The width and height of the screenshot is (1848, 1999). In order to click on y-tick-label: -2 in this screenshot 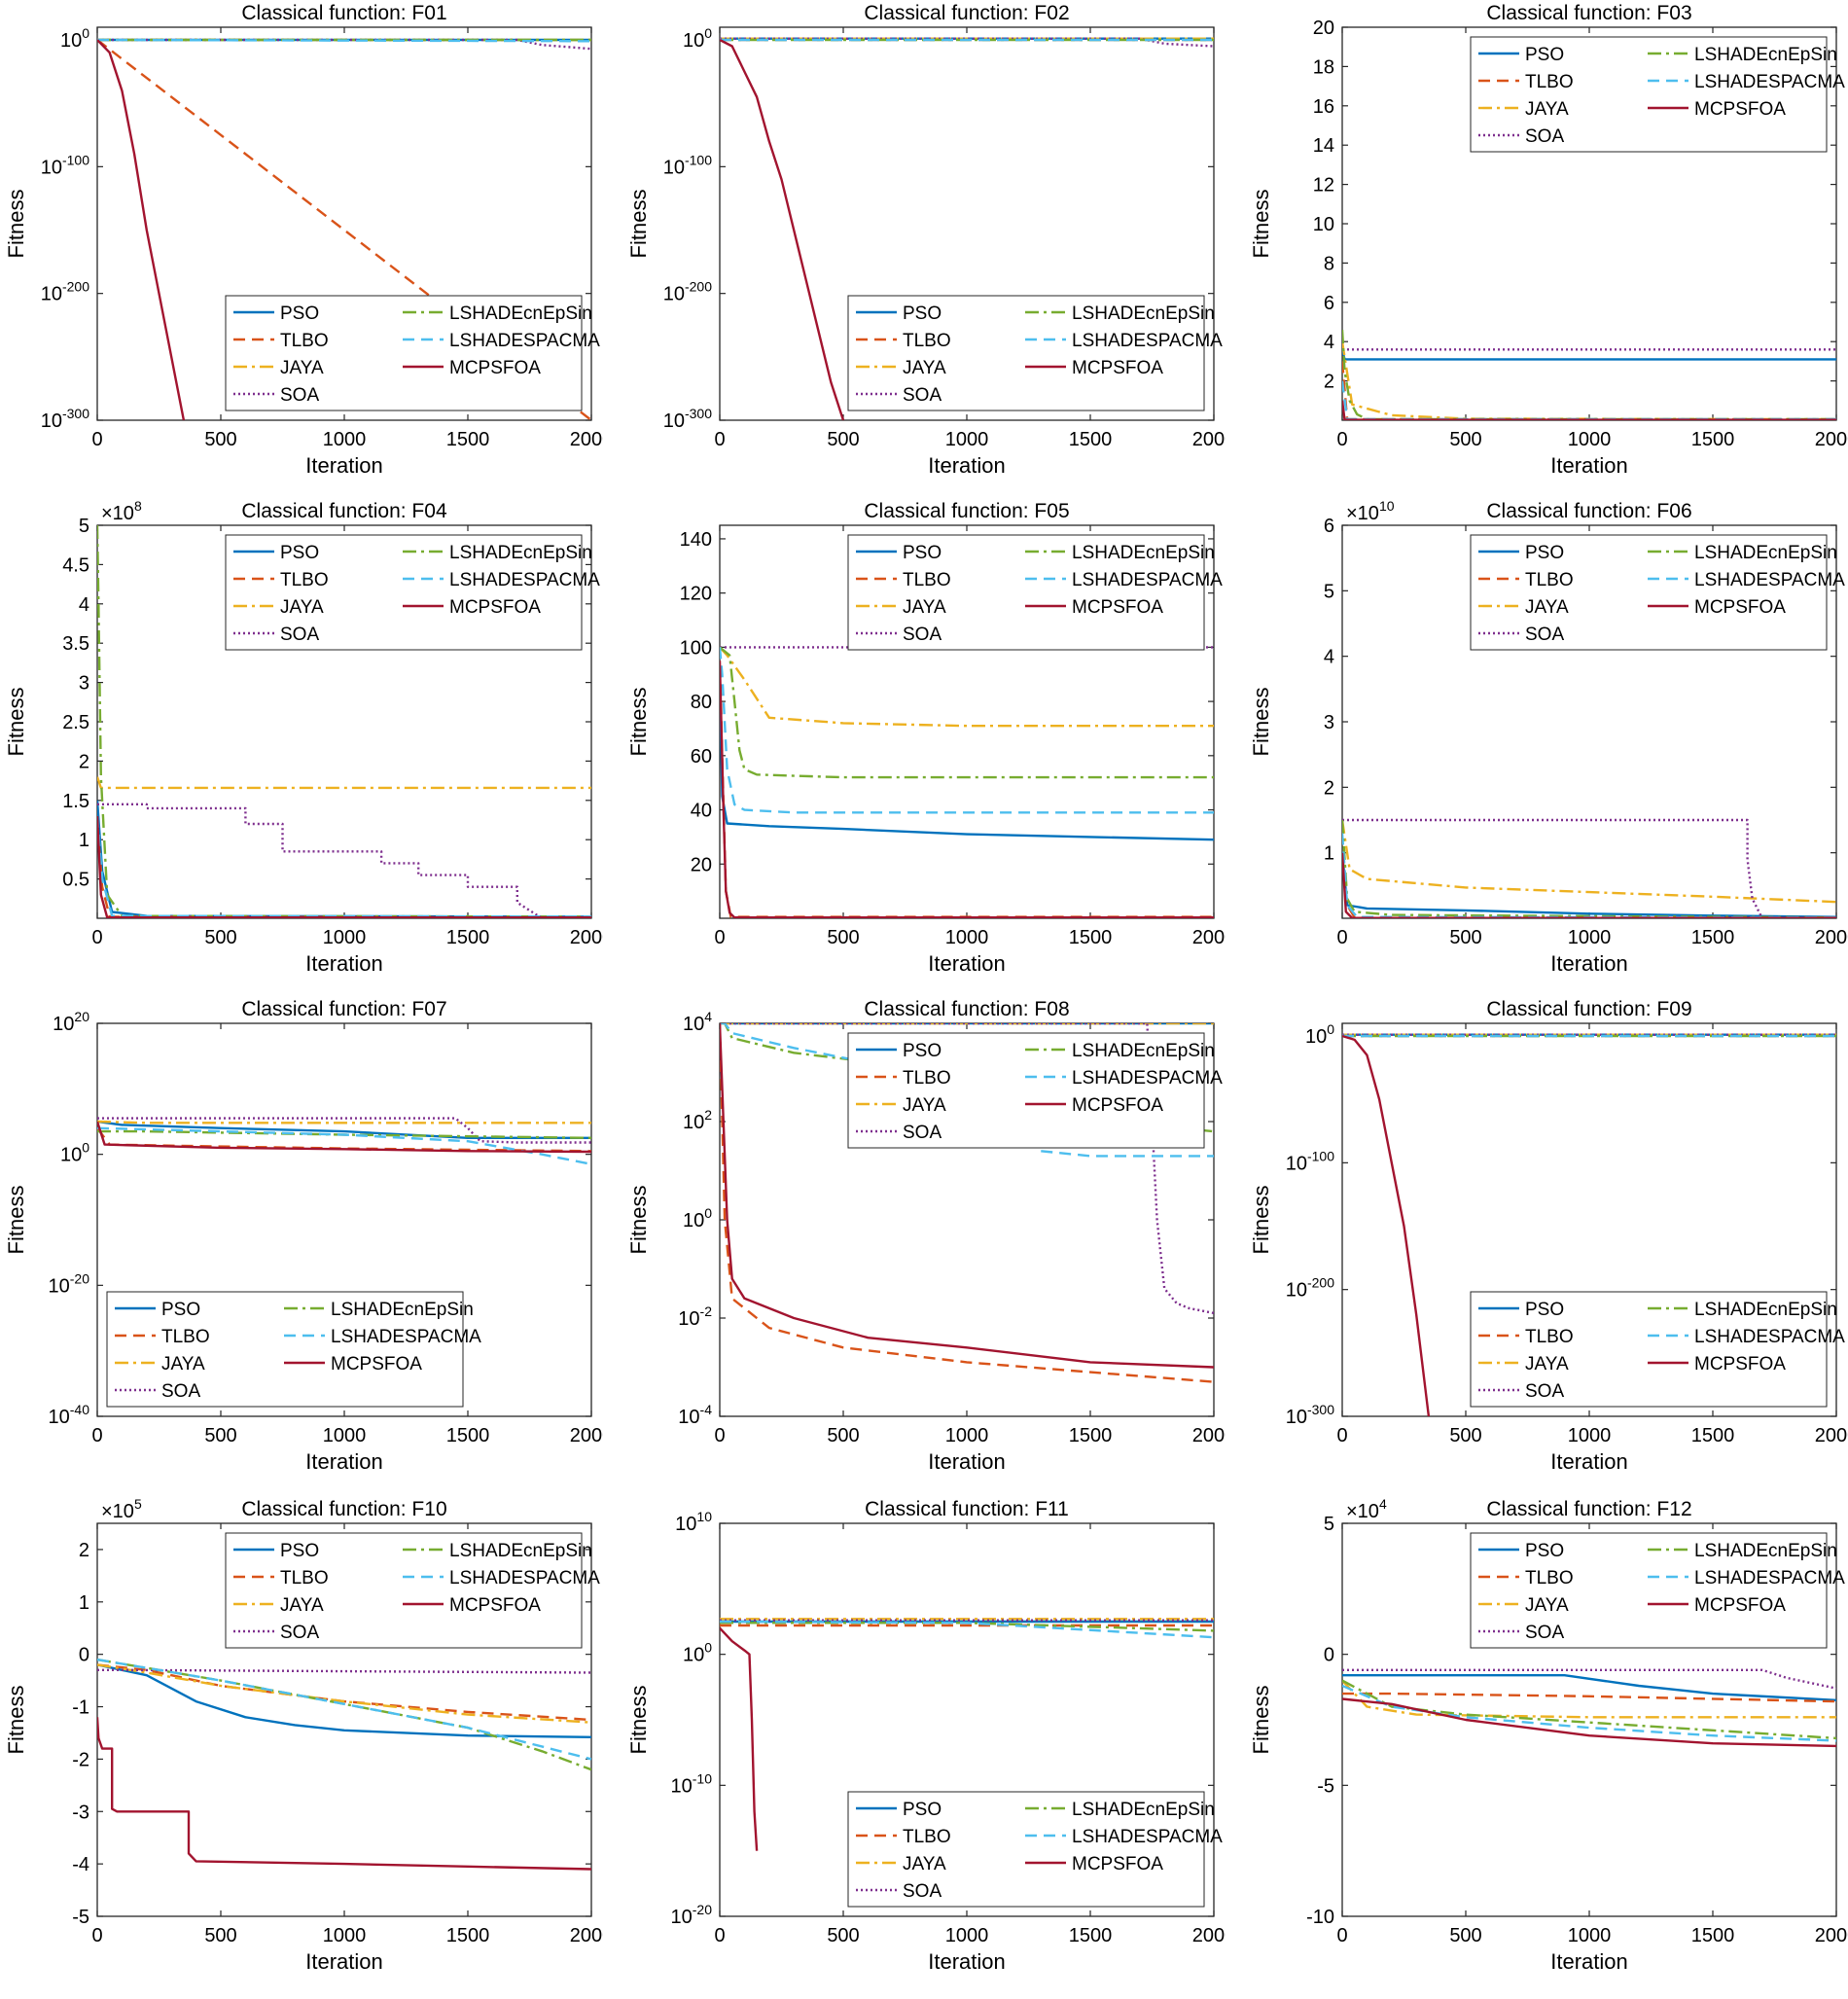, I will do `click(81, 1759)`.